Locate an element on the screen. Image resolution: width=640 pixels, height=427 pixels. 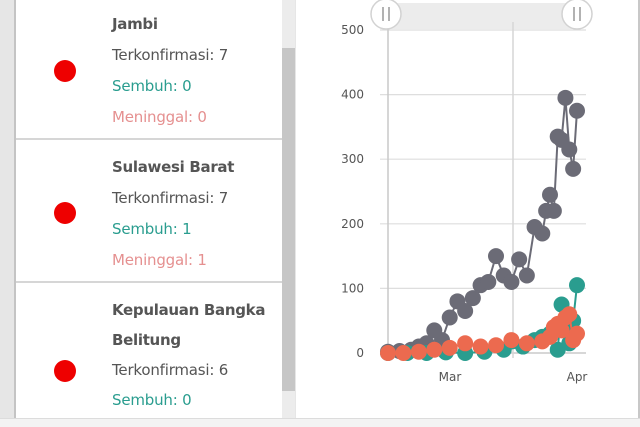
bottom-edge is located at coordinates (320, 422).